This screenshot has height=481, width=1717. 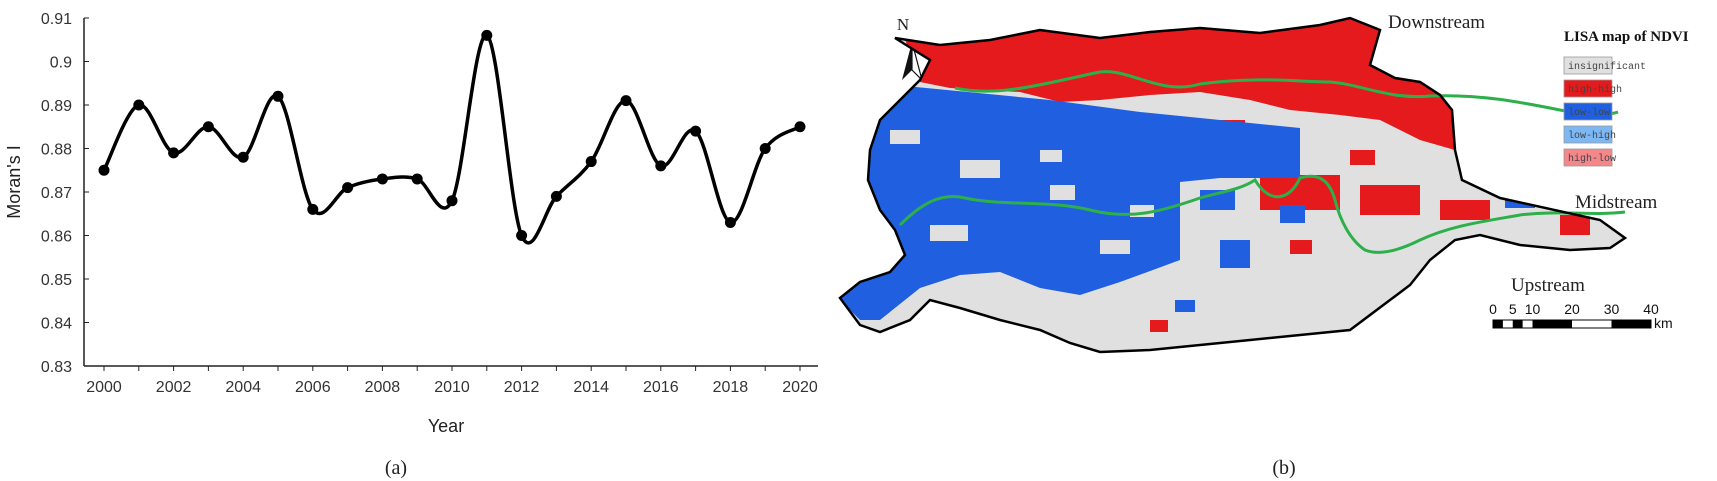 I want to click on legend-label: low-high, so click(x=1592, y=136).